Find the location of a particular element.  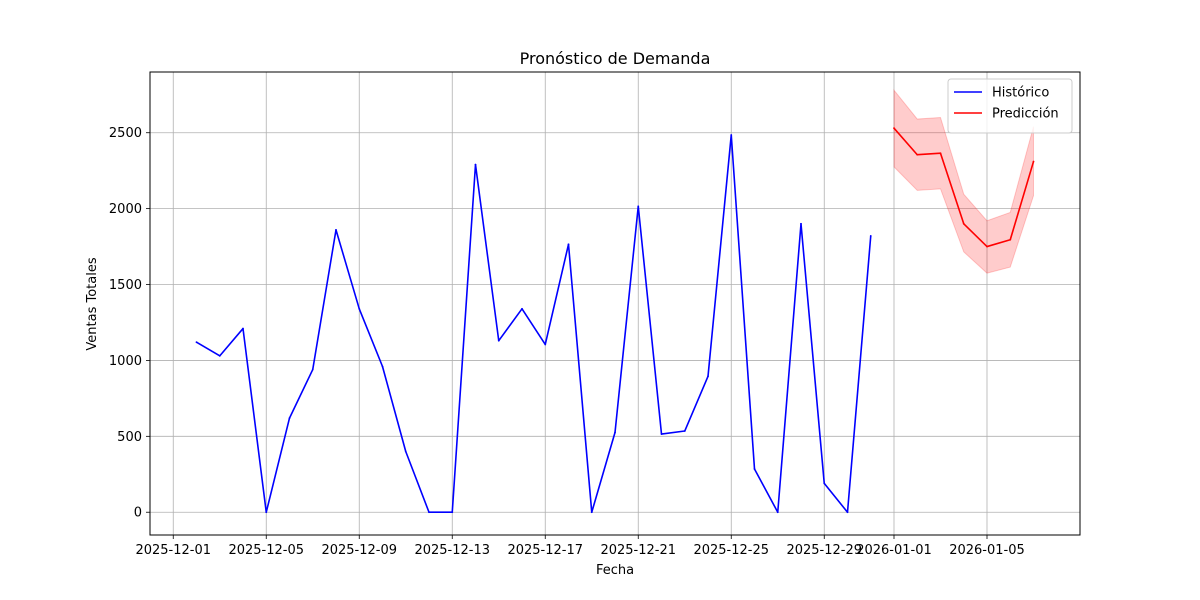

y-tick-label: 2500 is located at coordinates (125, 133).